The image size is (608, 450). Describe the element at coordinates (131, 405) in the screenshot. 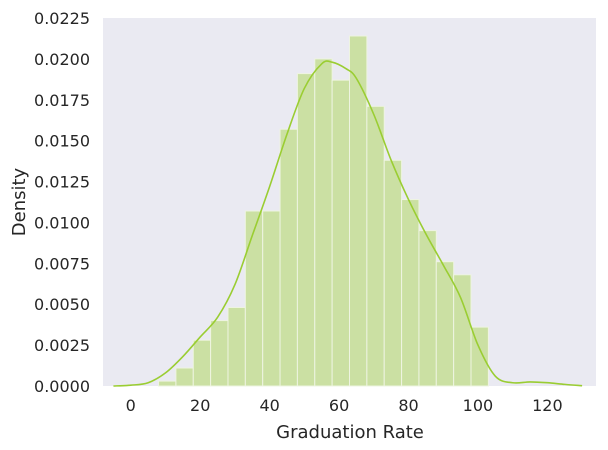

I see `x-tick-label: 0` at that location.